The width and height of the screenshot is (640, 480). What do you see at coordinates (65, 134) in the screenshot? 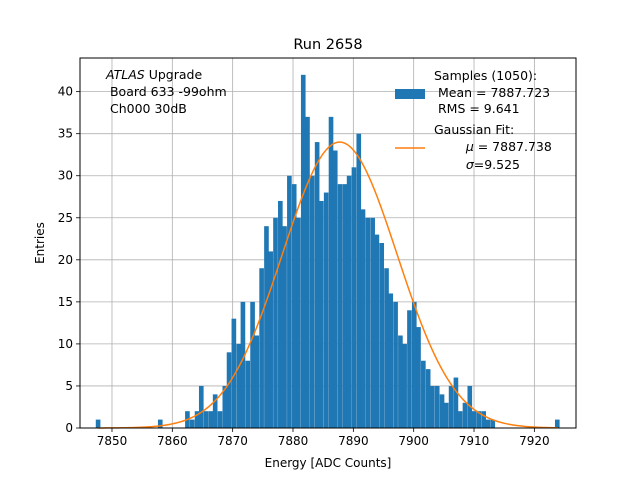
I see `y-tick-label: 35` at bounding box center [65, 134].